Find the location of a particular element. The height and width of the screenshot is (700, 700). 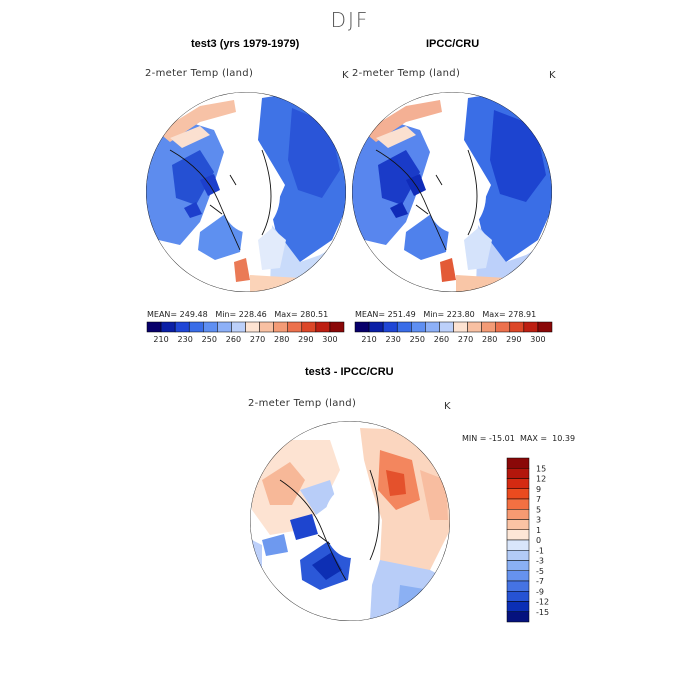

colorbar-2-tick-label: 260 is located at coordinates (441, 339).